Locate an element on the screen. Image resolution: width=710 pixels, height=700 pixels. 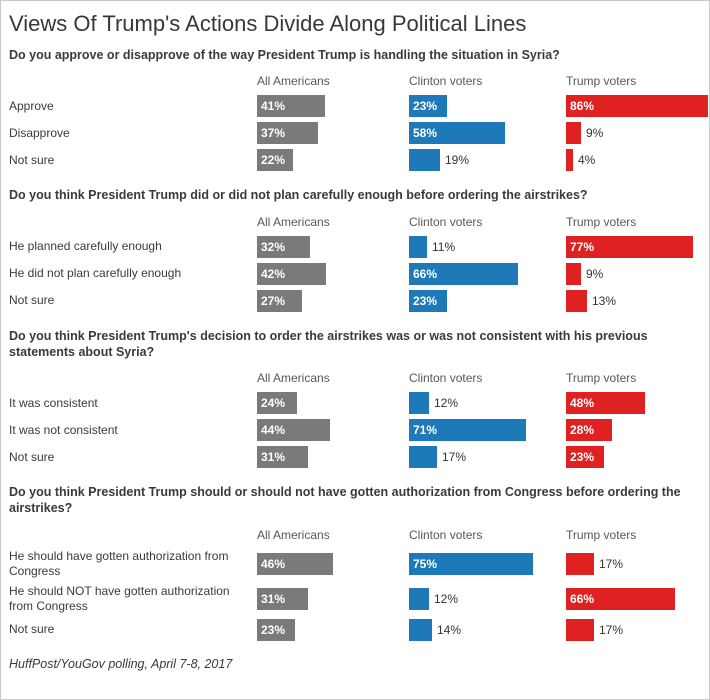
bar-cell-clinton-voters: 11% is located at coordinates (487, 246).